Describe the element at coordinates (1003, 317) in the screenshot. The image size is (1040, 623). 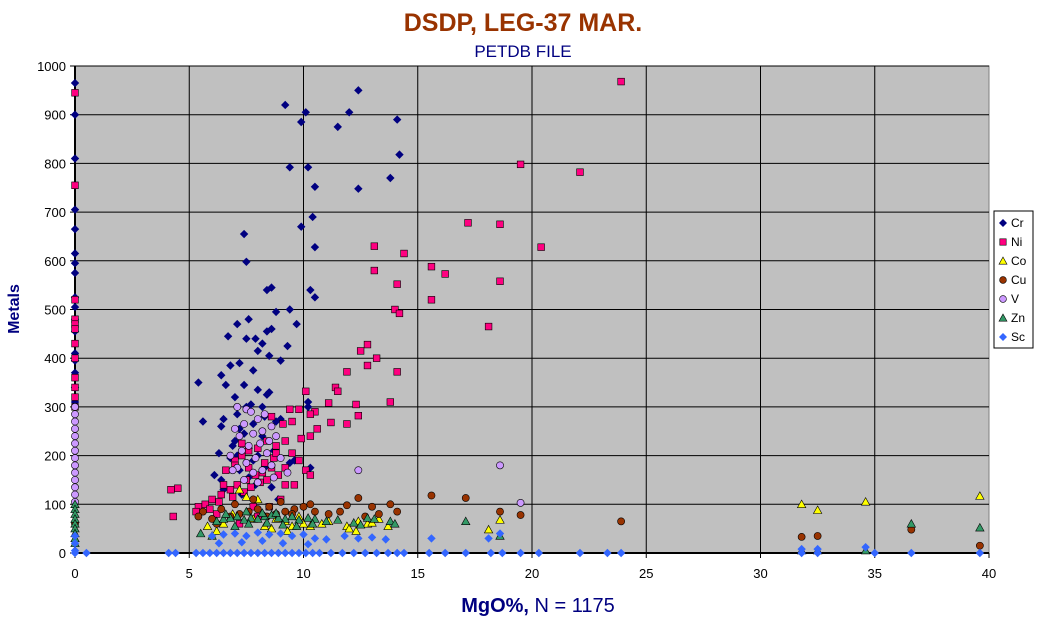
I see `legend-marker-zn` at that location.